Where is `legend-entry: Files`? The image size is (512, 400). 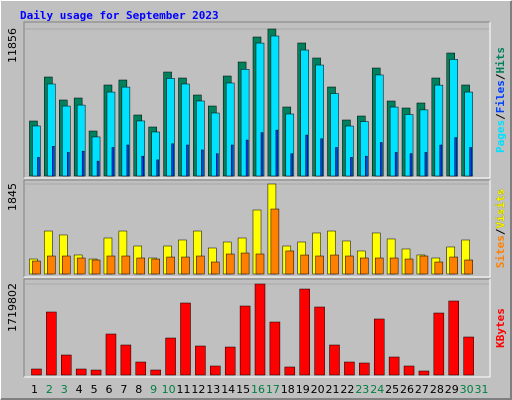
legend-entry: Files is located at coordinates (500, 96).